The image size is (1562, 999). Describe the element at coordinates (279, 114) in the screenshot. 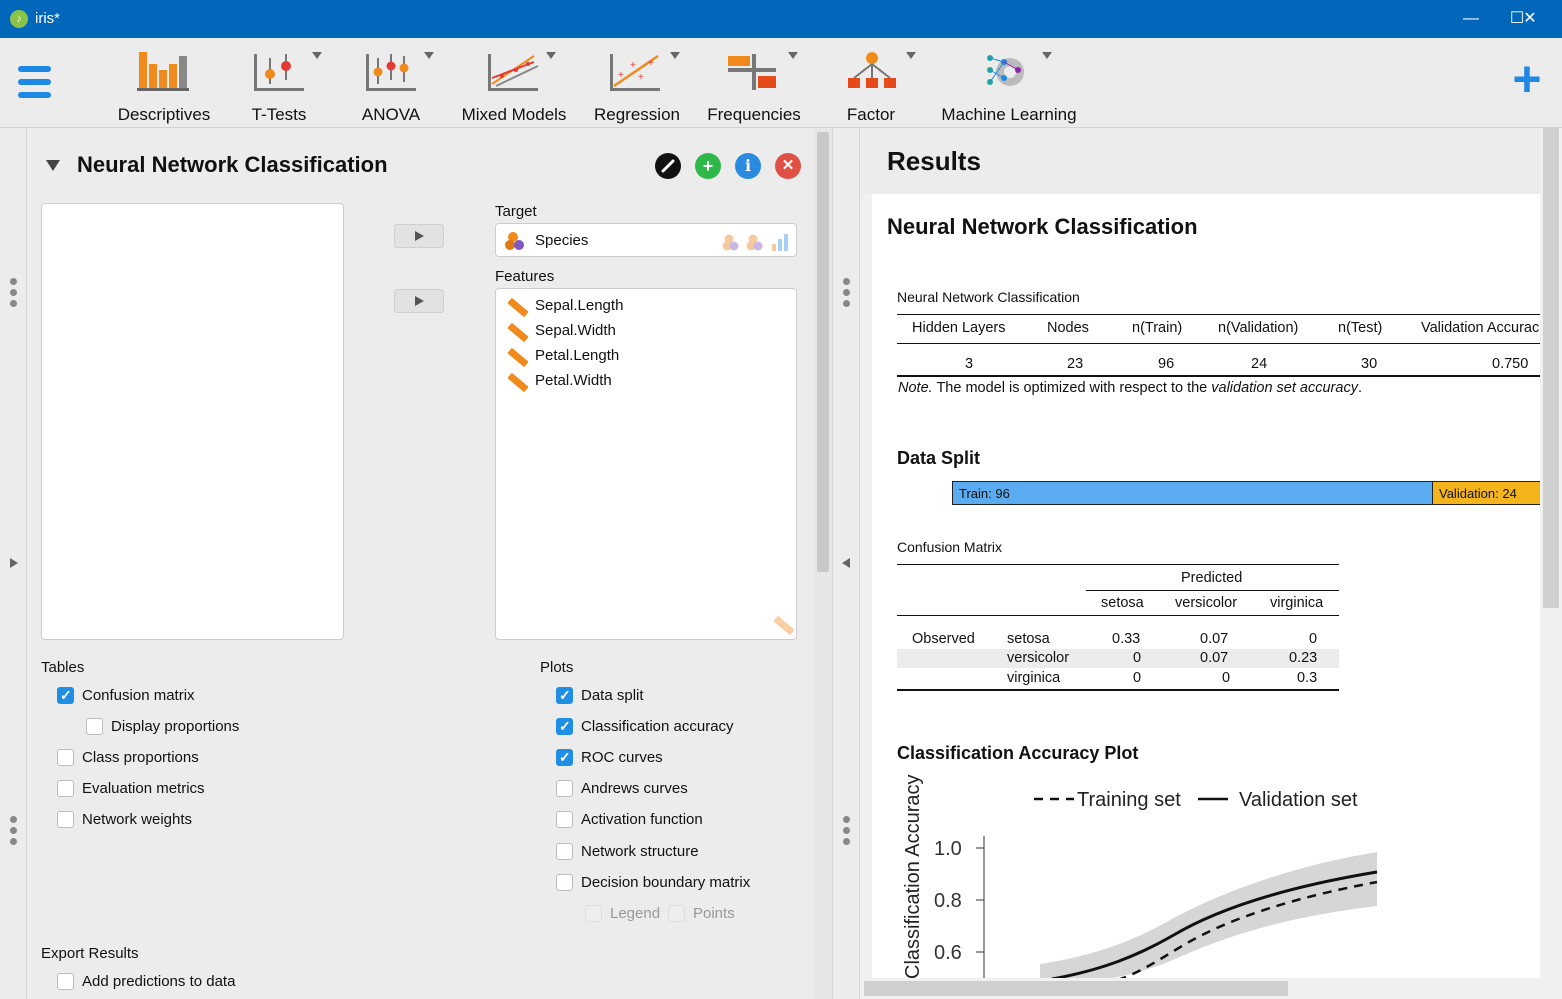

I see `ribbon-label: T-Tests` at that location.